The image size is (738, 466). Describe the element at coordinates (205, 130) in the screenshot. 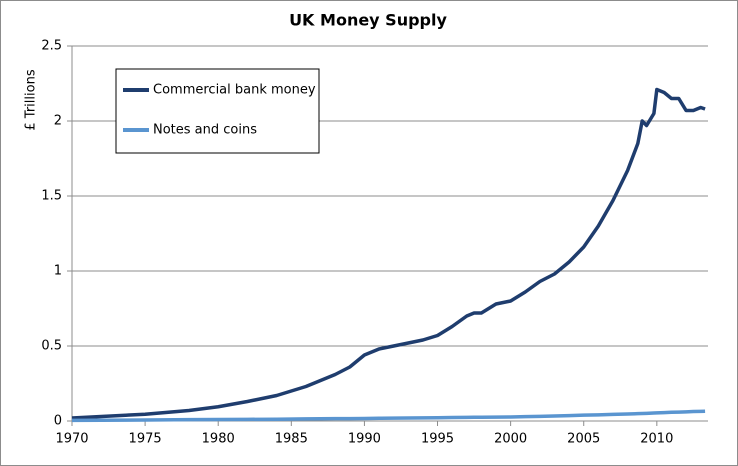

I see `legend-label: Notes and coins` at that location.